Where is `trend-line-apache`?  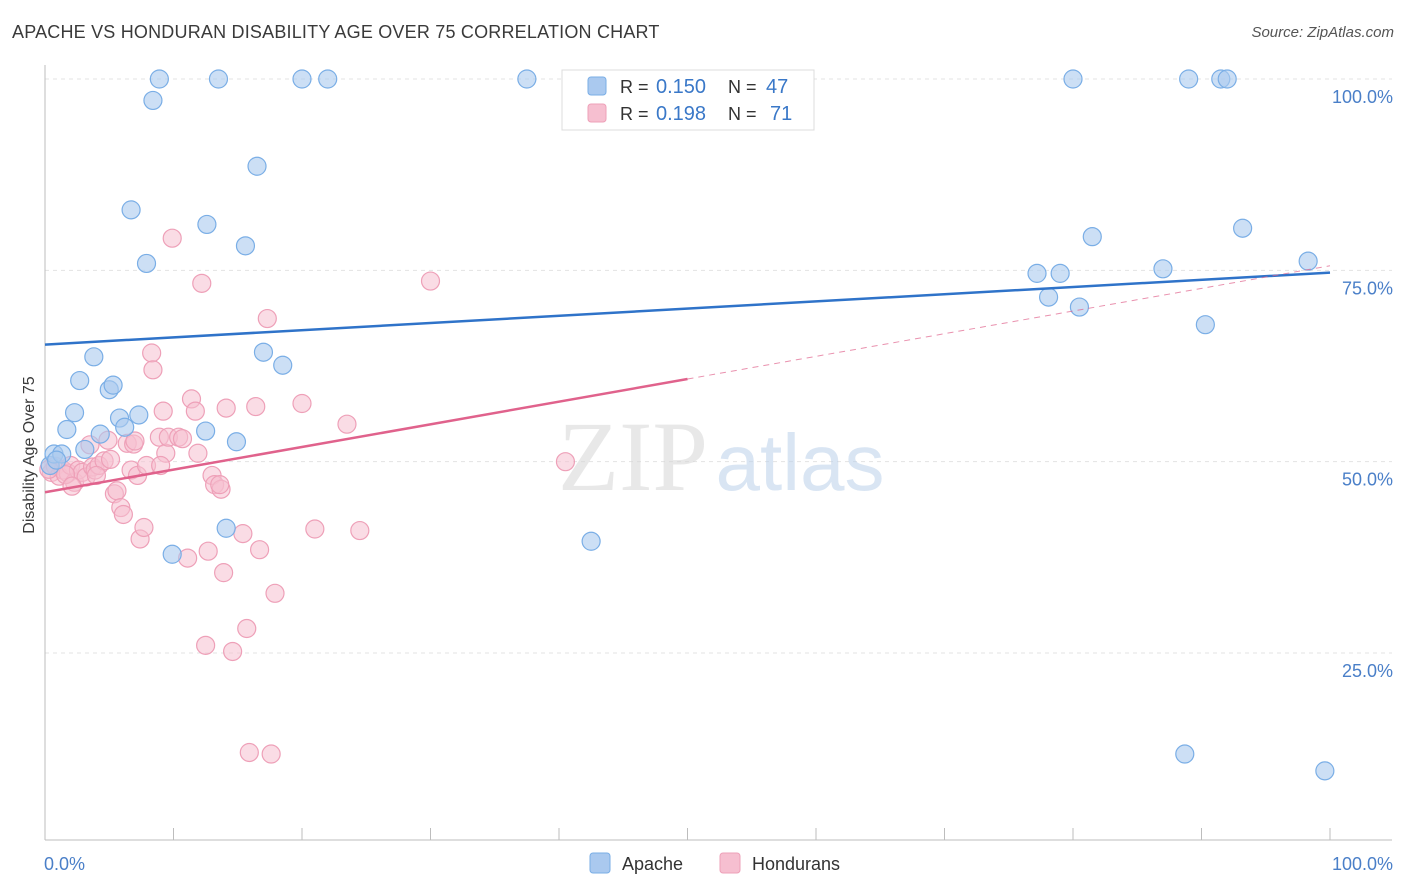 trend-line-apache is located at coordinates (687, 308).